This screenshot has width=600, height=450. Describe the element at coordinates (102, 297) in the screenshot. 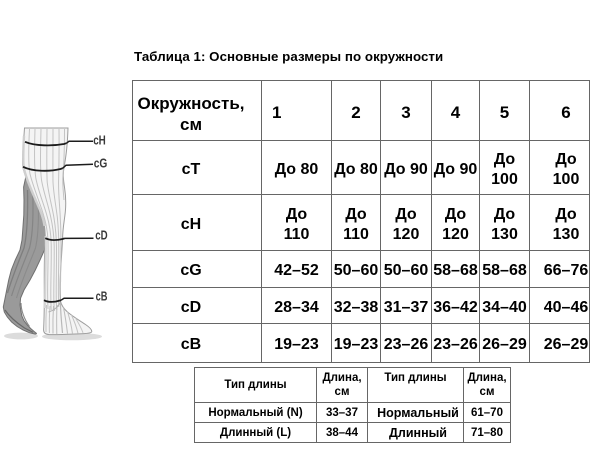

I see `svg-text: cB` at that location.